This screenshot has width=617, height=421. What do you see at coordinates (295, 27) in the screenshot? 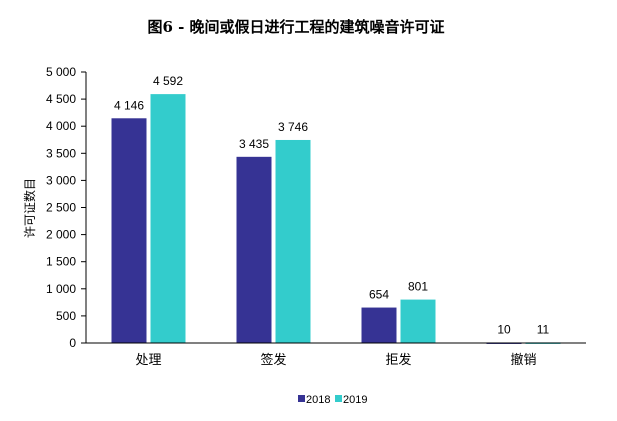
I see `chart-title: 图6 - 晚间或假日进行工程的建筑噪音许可证` at bounding box center [295, 27].